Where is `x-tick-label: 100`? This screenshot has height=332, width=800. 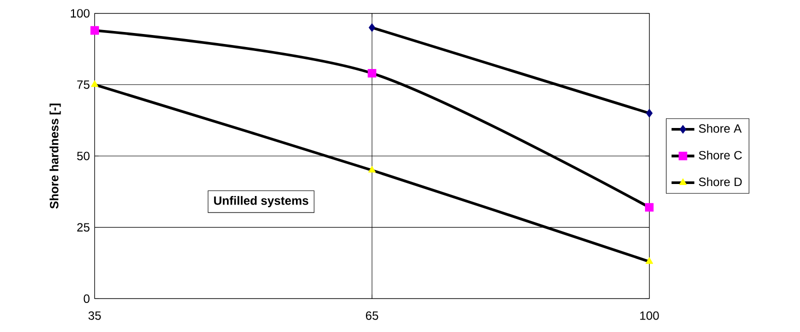 x-tick-label: 100 is located at coordinates (649, 315).